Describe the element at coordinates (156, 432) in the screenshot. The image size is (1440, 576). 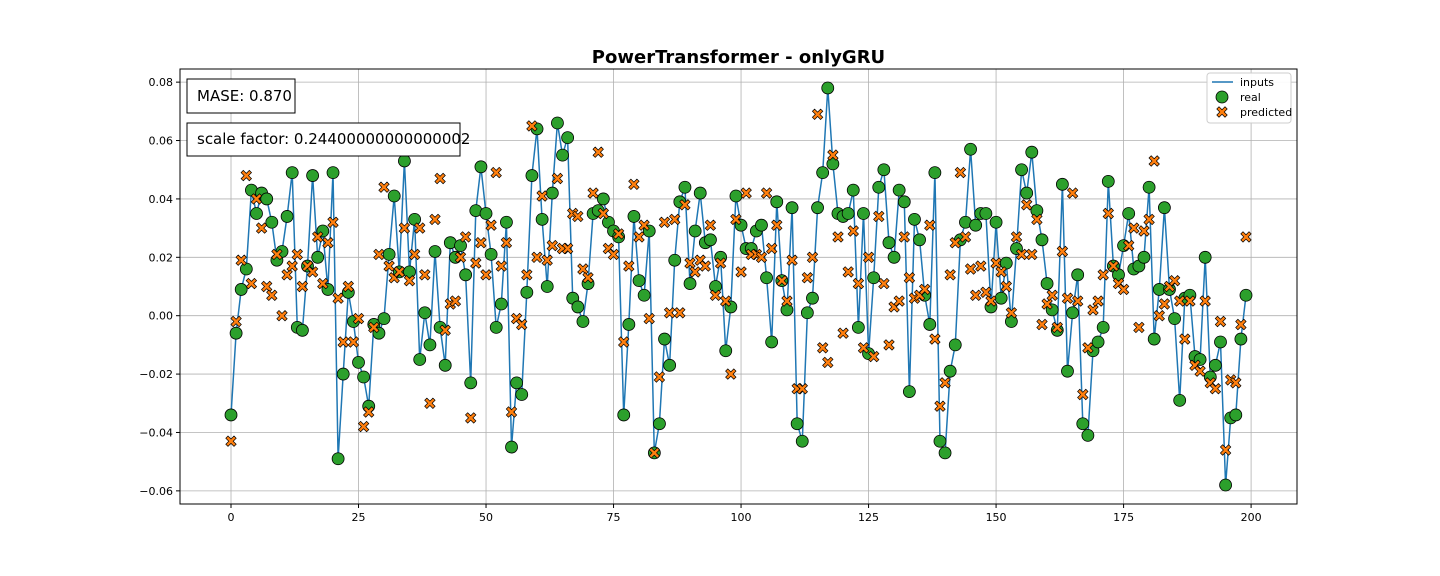
I see `y-tick-label: −0.04` at that location.